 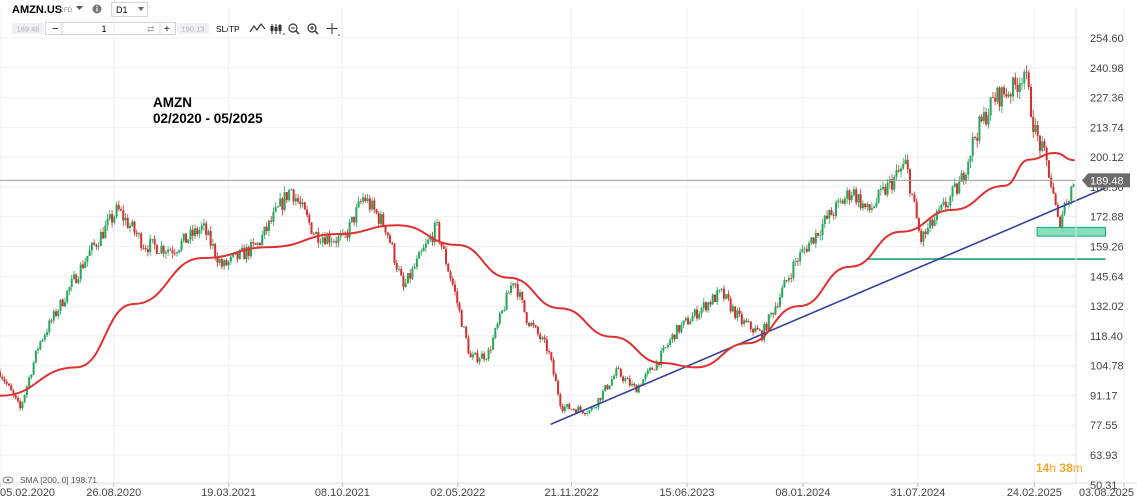 I want to click on sltp-button: SL/TP, so click(x=228, y=29).